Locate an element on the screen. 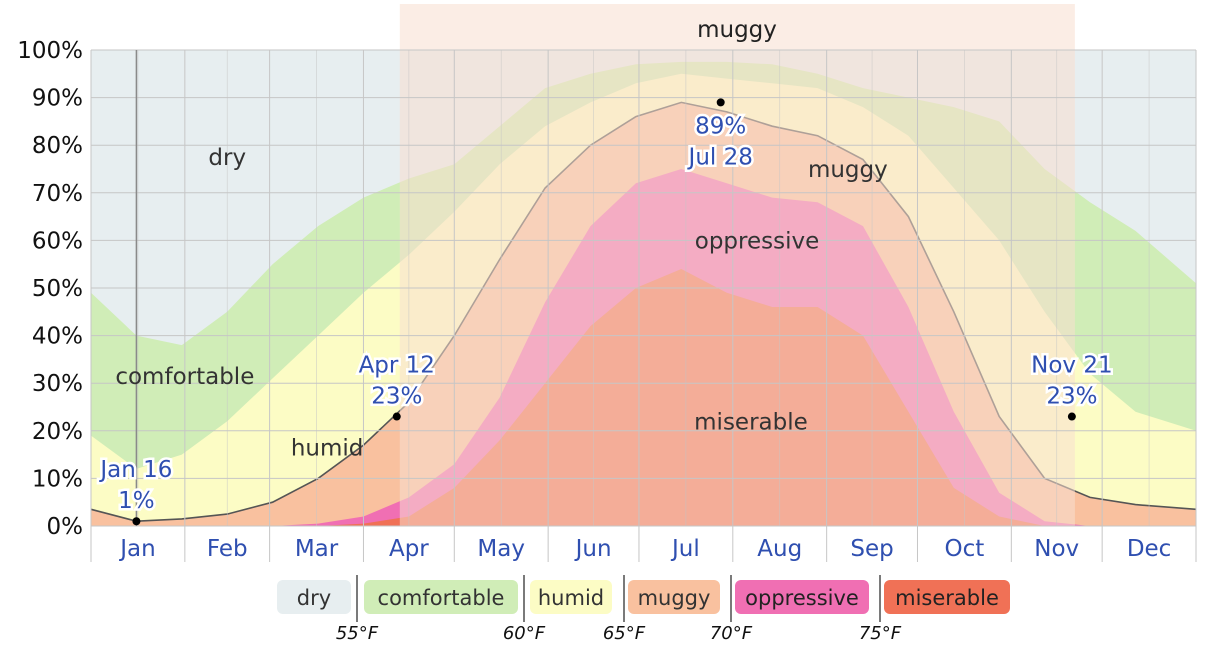  y-tick-label: 30% is located at coordinates (57, 384).